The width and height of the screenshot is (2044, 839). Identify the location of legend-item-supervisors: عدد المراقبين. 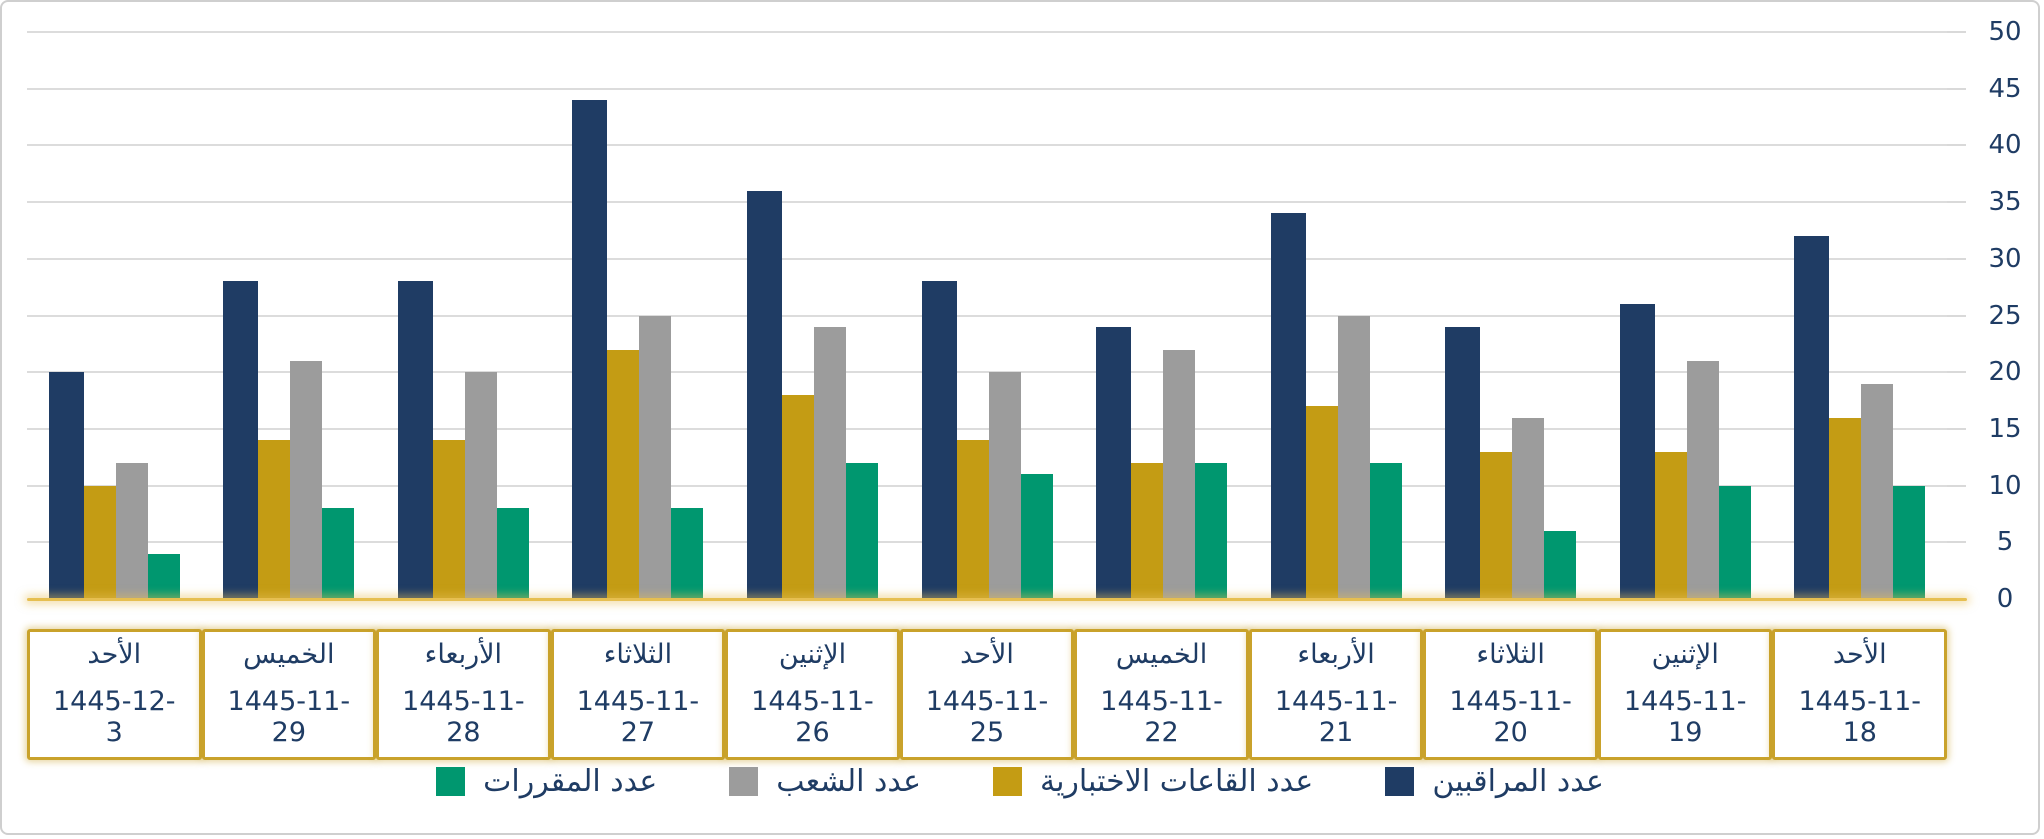
(1494, 781).